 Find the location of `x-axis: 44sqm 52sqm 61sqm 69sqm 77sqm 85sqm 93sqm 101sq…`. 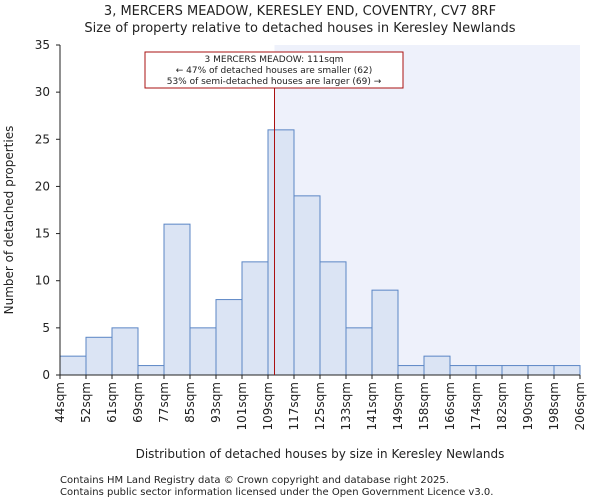

x-axis: 44sqm 52sqm 61sqm 69sqm 77sqm 85sqm 93sqm 101sq… is located at coordinates (320, 402).